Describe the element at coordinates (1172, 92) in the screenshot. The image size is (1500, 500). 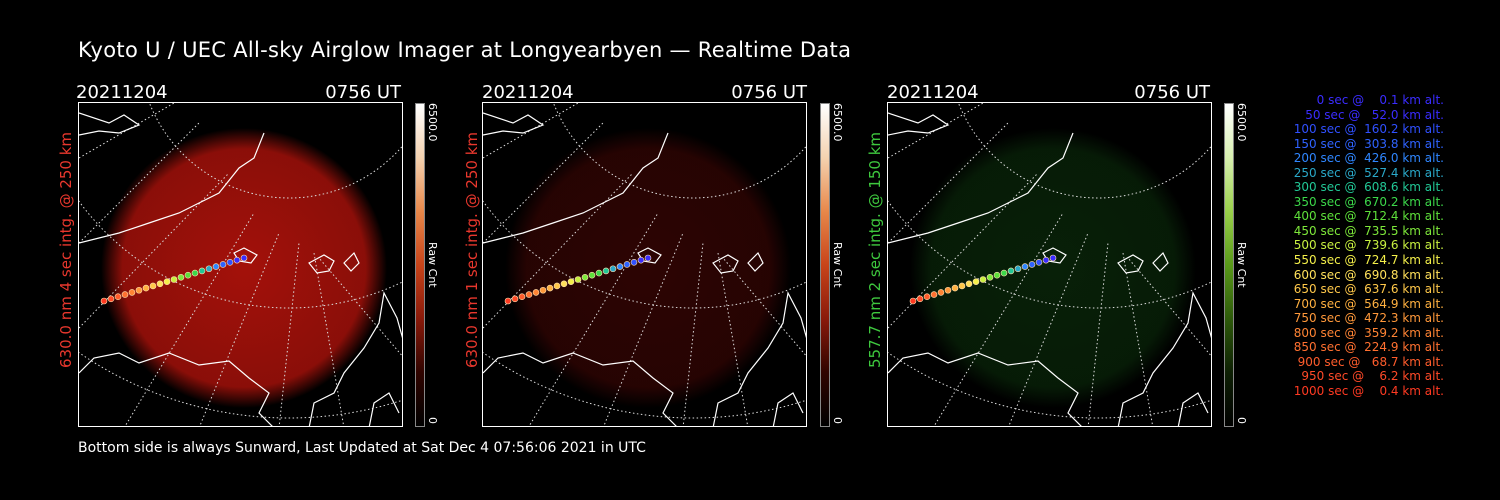
I see `panel-3-time: 0756 UT` at that location.